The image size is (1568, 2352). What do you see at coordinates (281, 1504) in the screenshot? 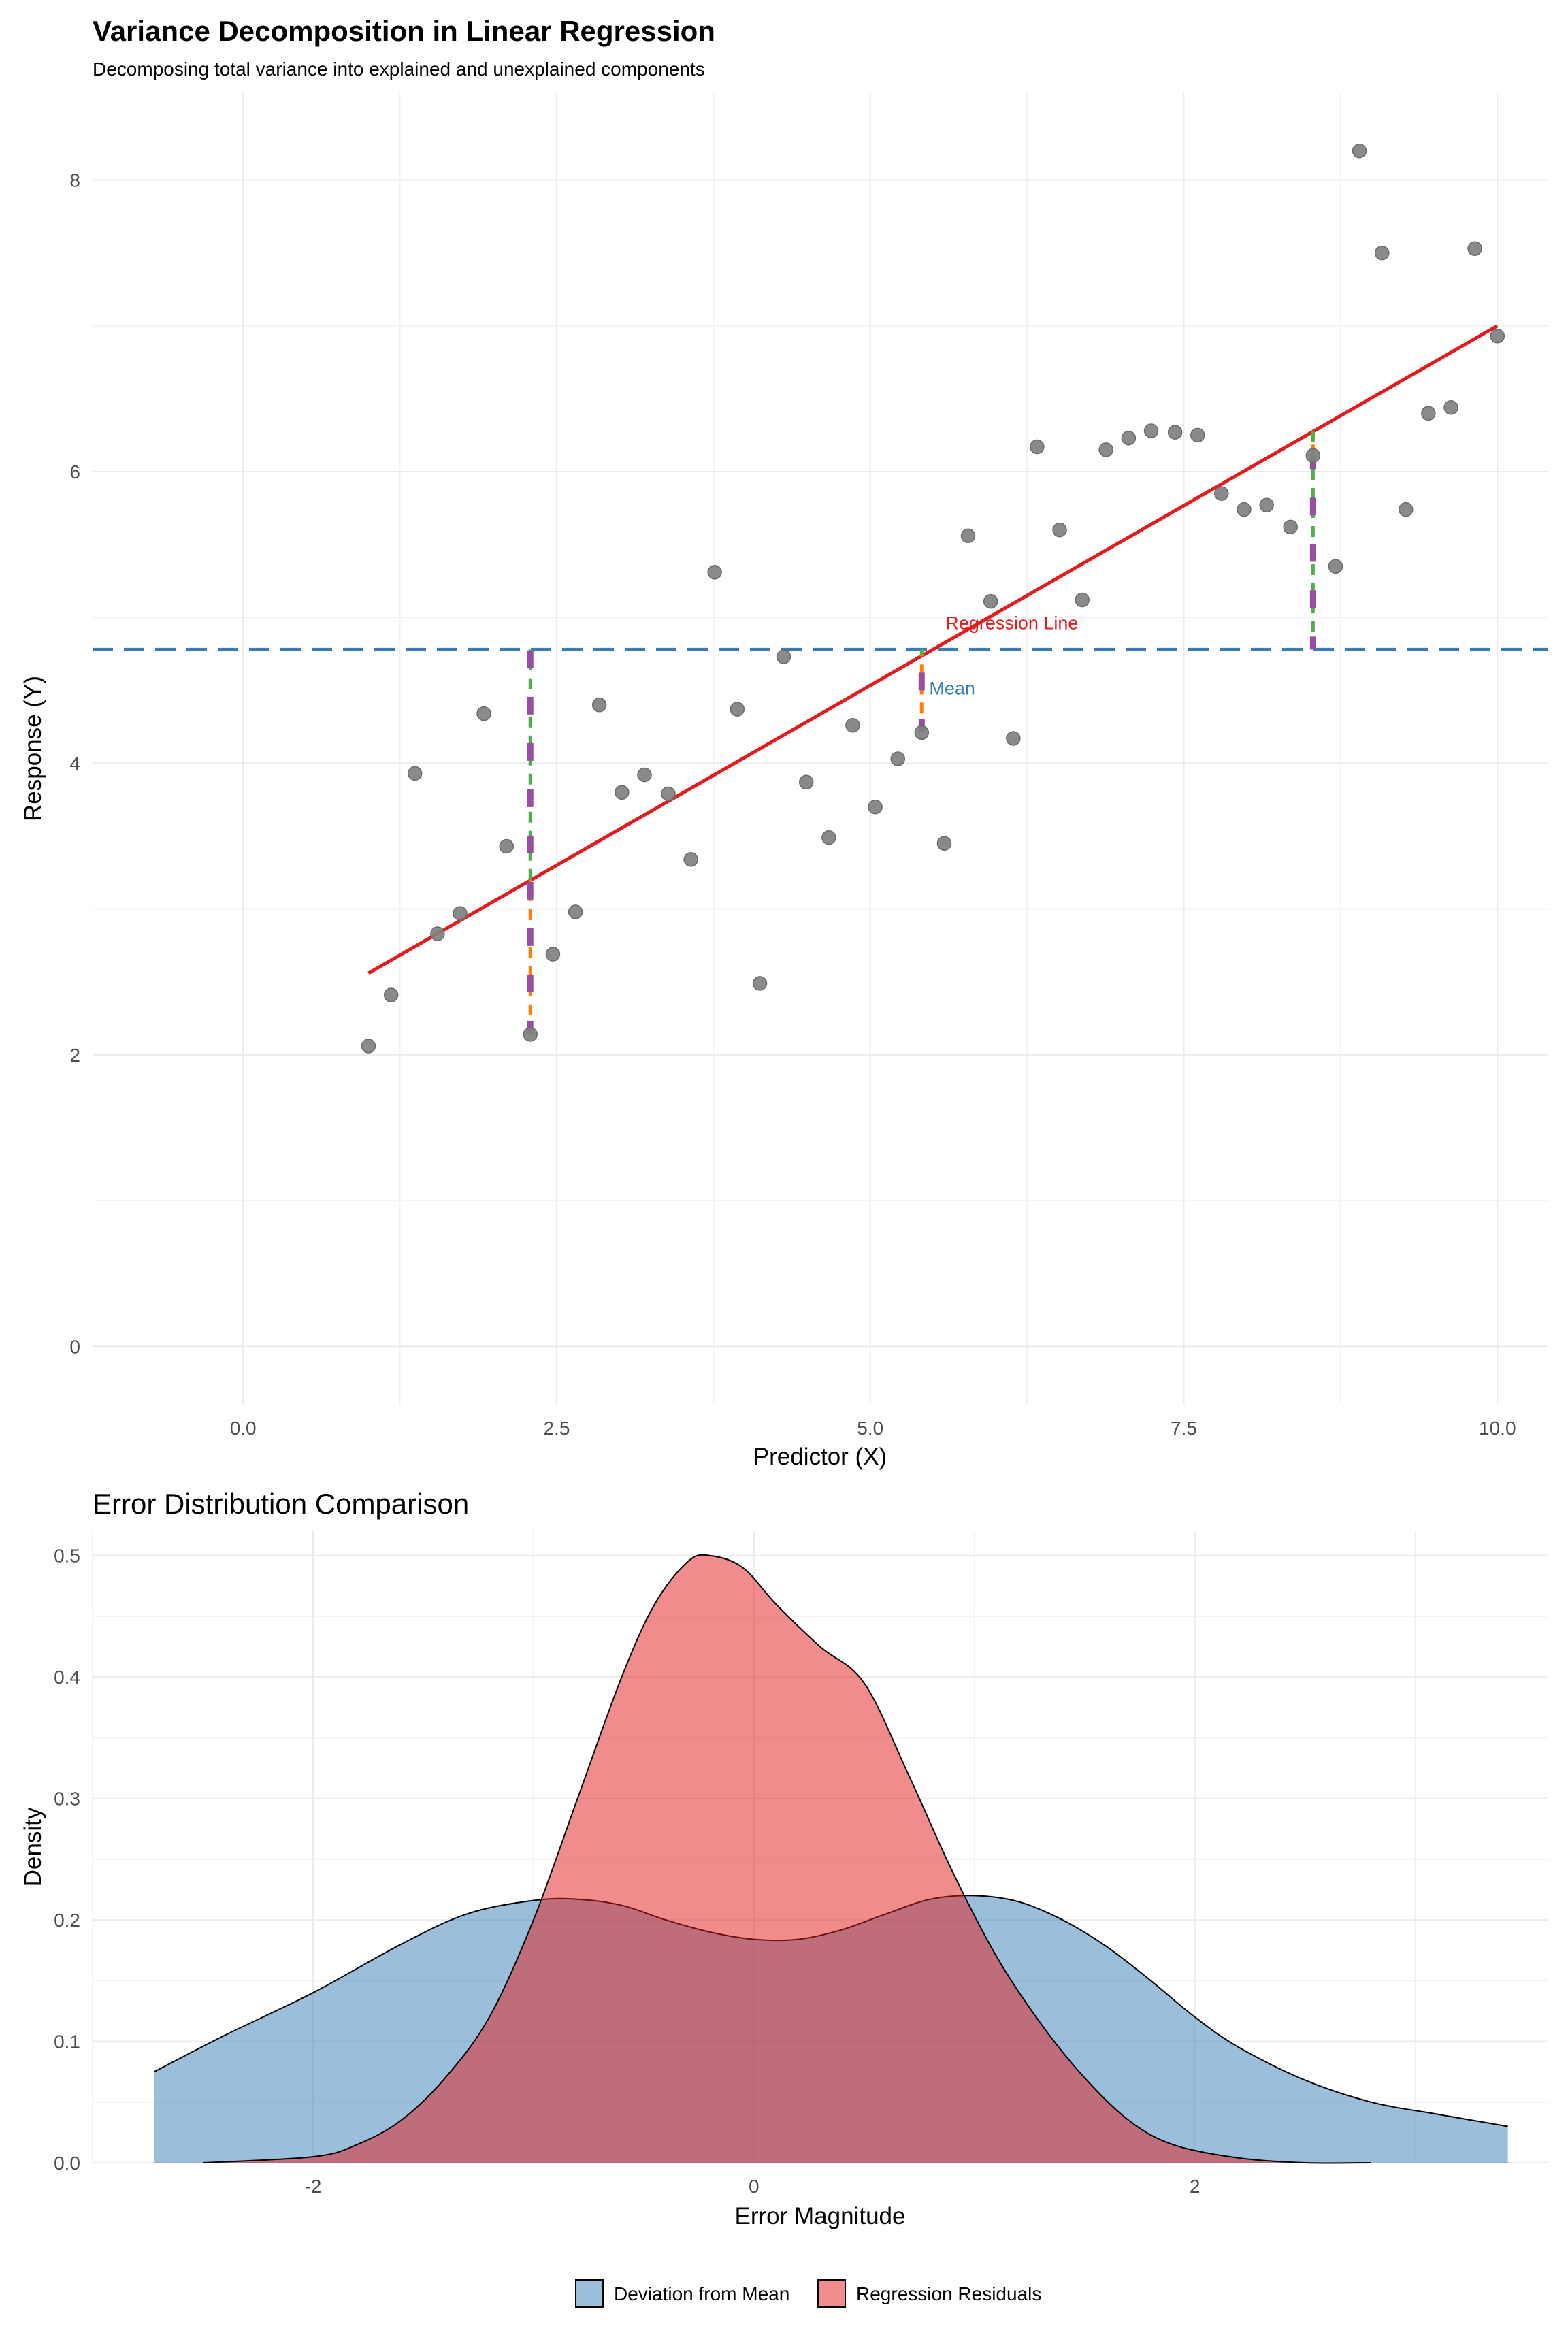
I see `density-chart-title: Error Distribution Comparison` at bounding box center [281, 1504].